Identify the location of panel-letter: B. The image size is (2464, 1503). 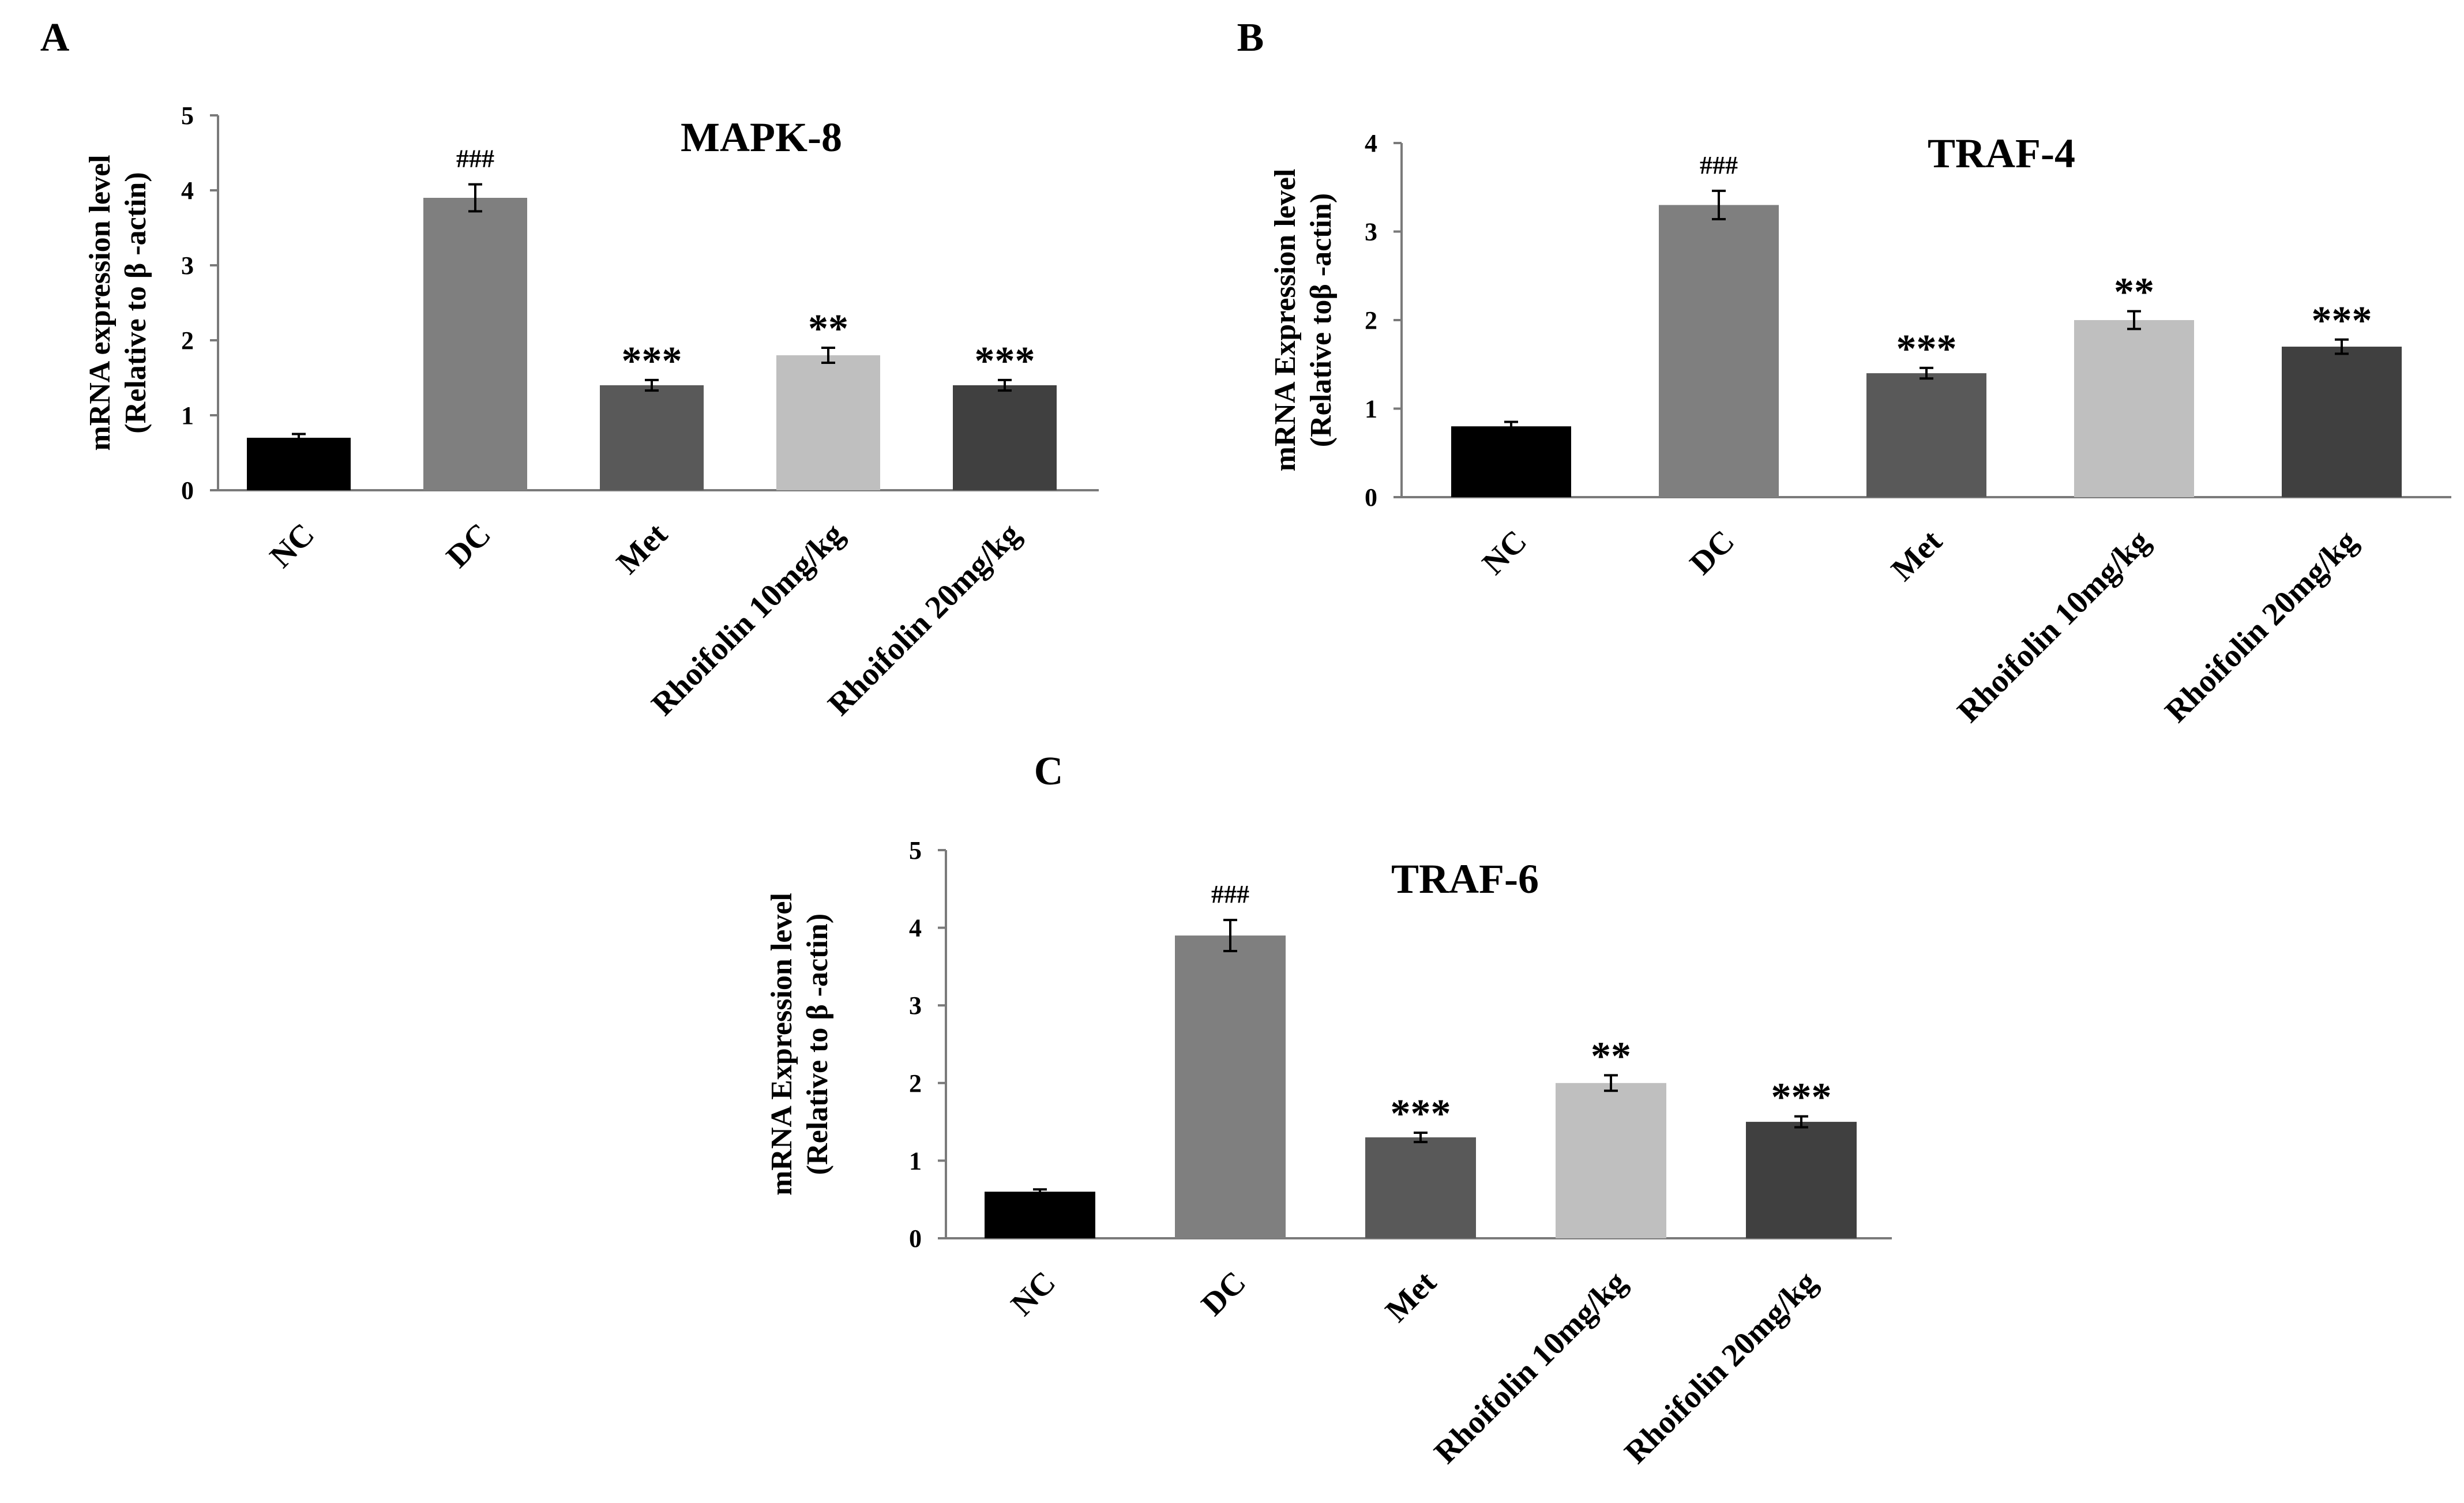
(1250, 38).